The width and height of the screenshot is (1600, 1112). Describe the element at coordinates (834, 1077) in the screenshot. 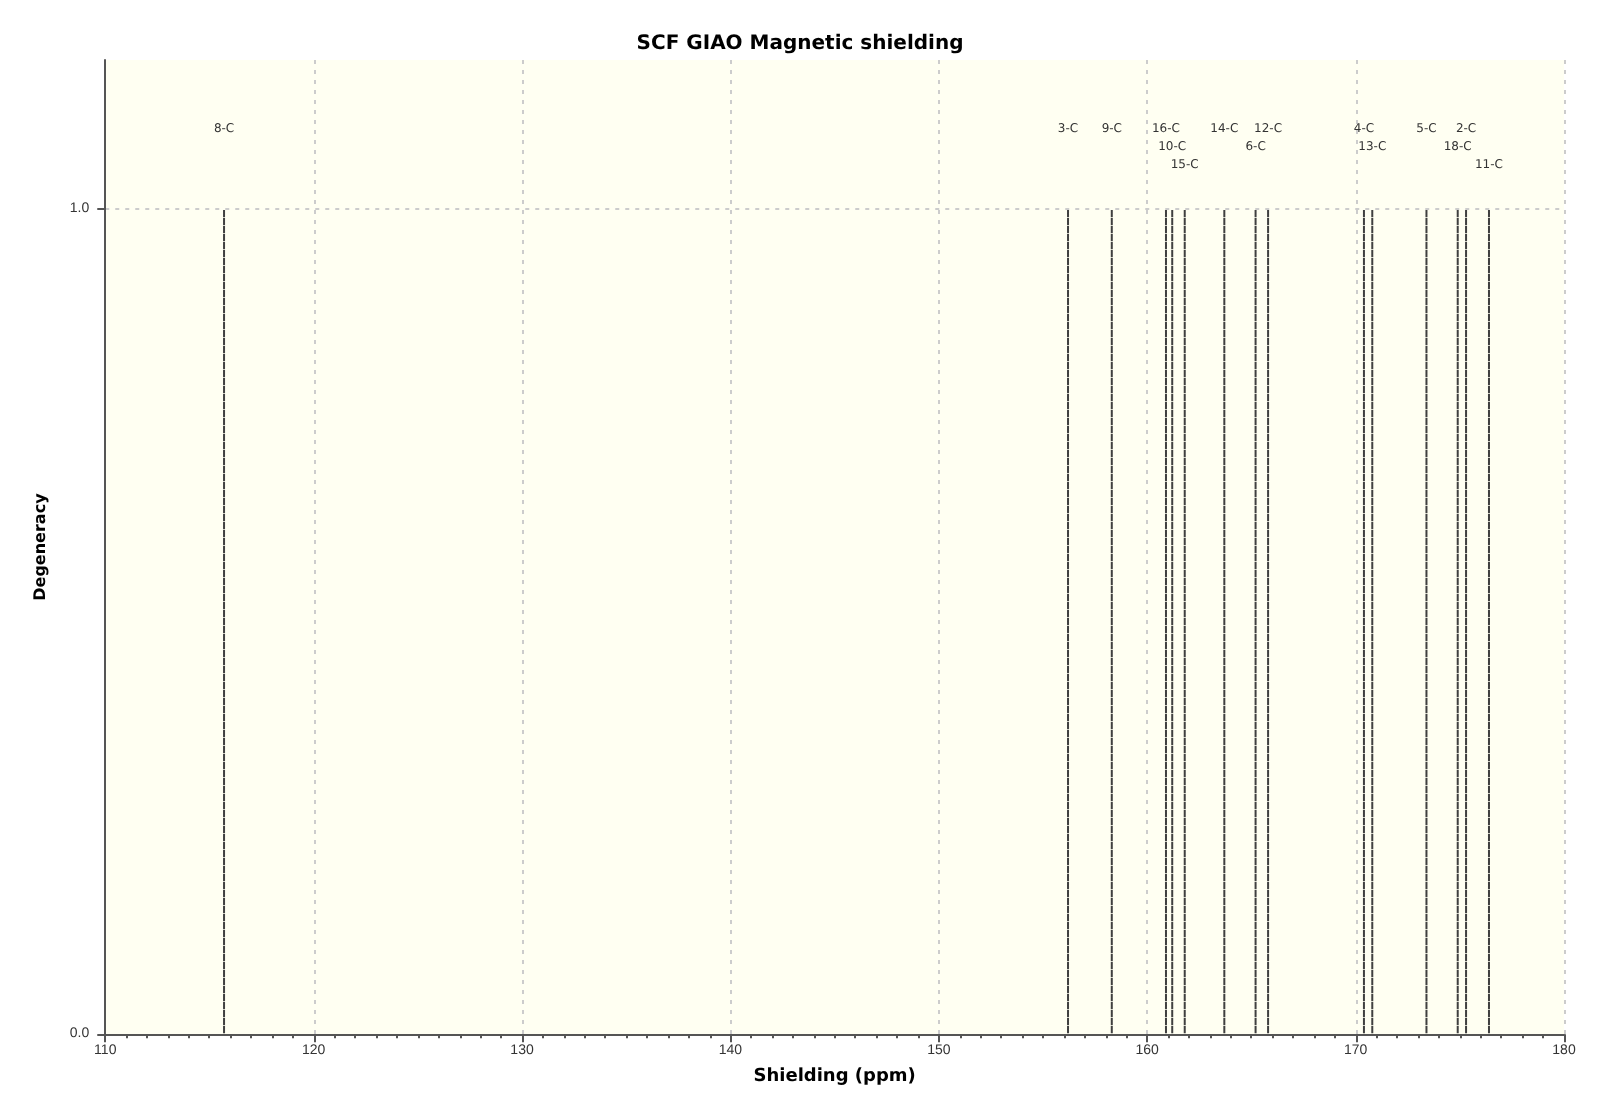

I see `x-axis-title: Shielding (ppm)` at that location.